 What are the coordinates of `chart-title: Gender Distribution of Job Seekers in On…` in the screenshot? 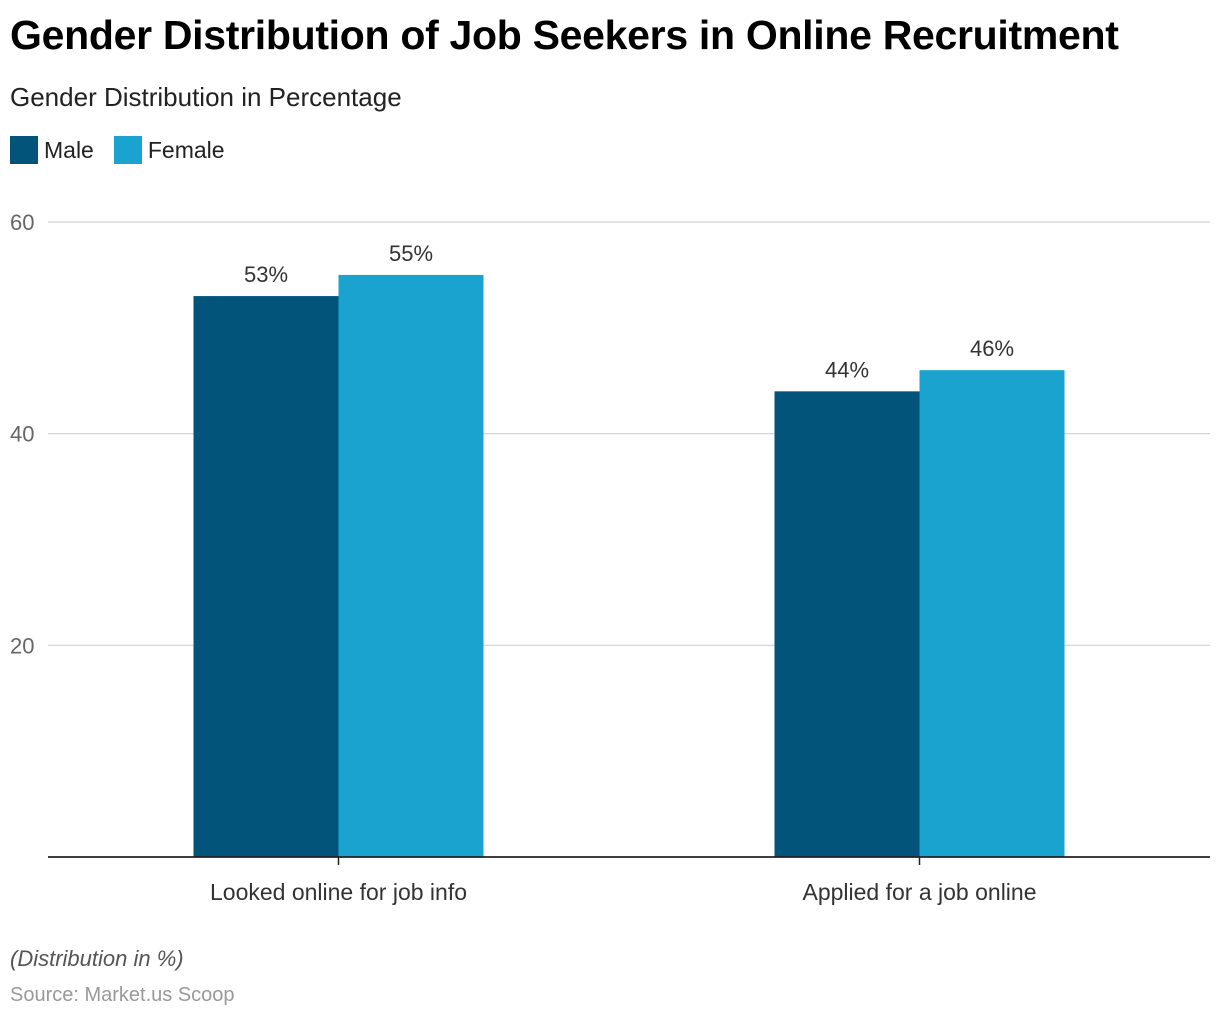 It's located at (564, 35).